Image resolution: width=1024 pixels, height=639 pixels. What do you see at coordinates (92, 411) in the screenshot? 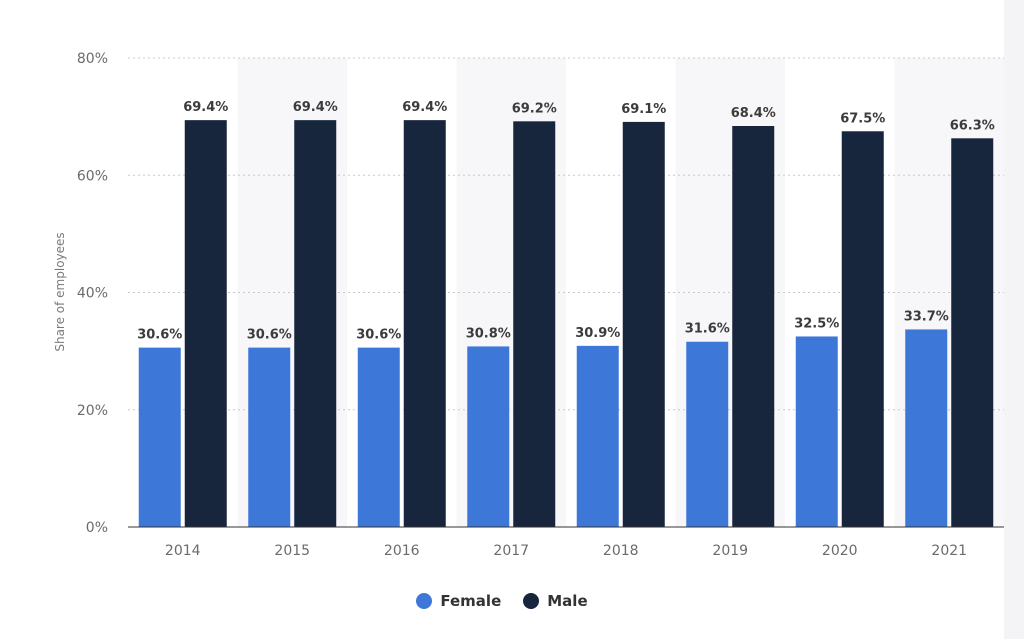
I see `y-tick-label: 20%` at bounding box center [92, 411].